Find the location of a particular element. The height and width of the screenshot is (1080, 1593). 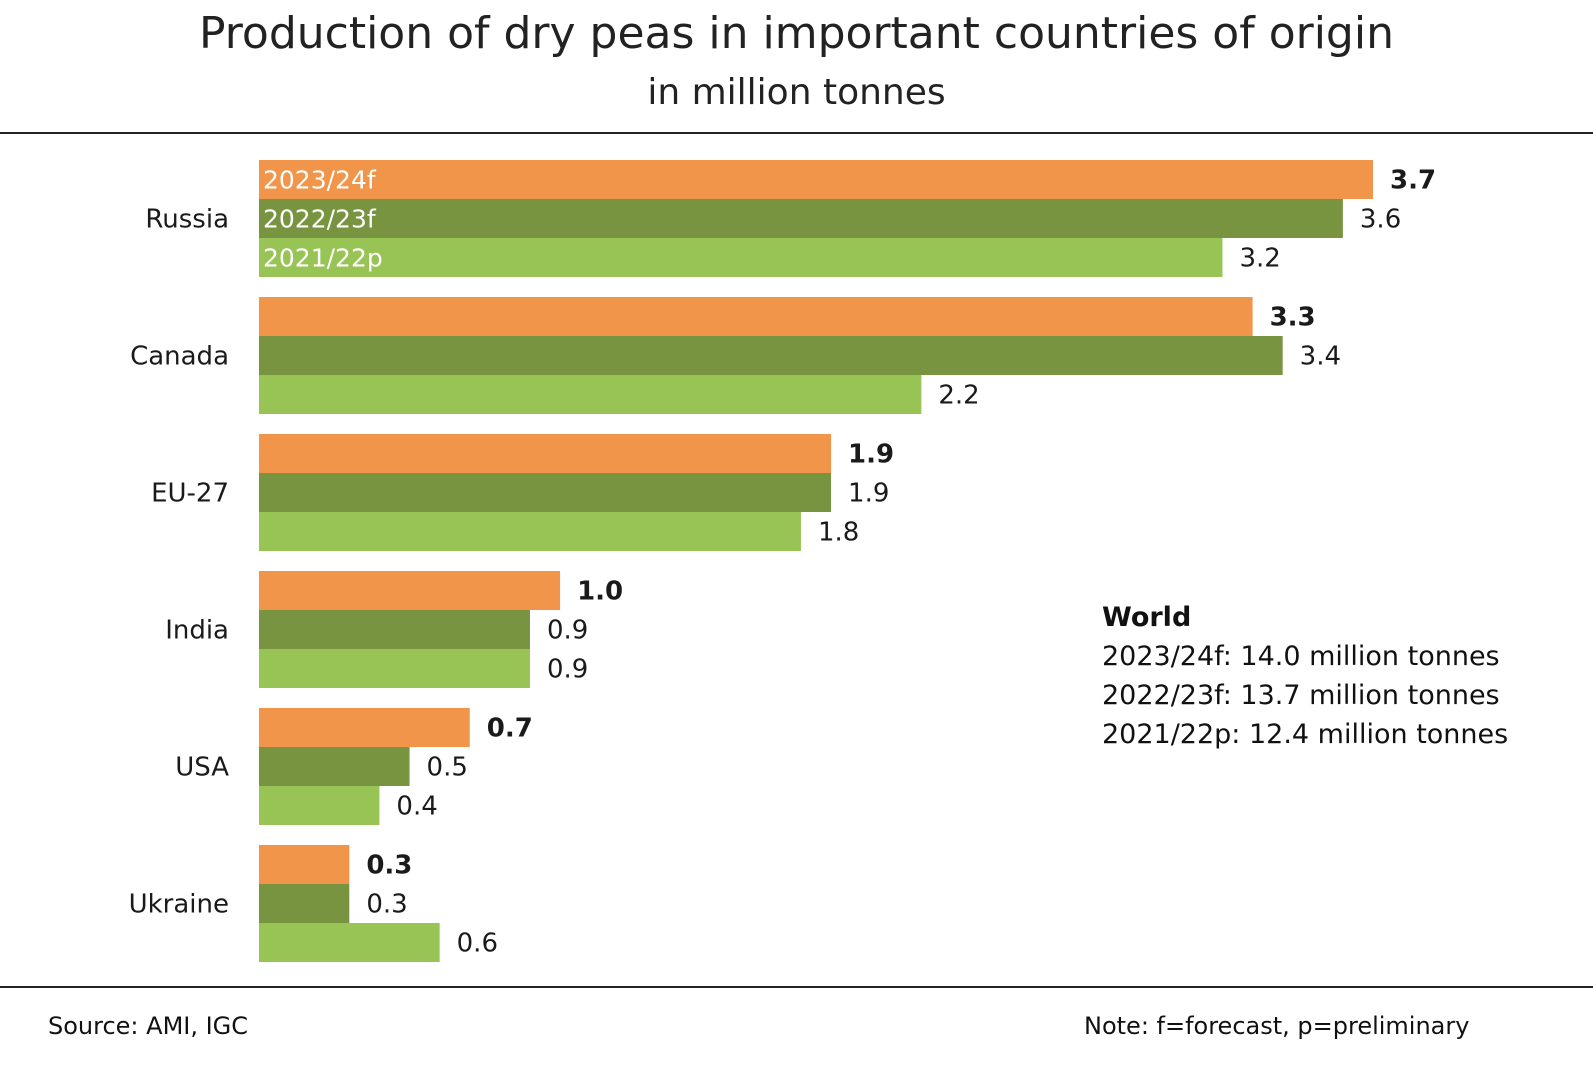

chart-subtitle: in million tonnes is located at coordinates (796, 92).